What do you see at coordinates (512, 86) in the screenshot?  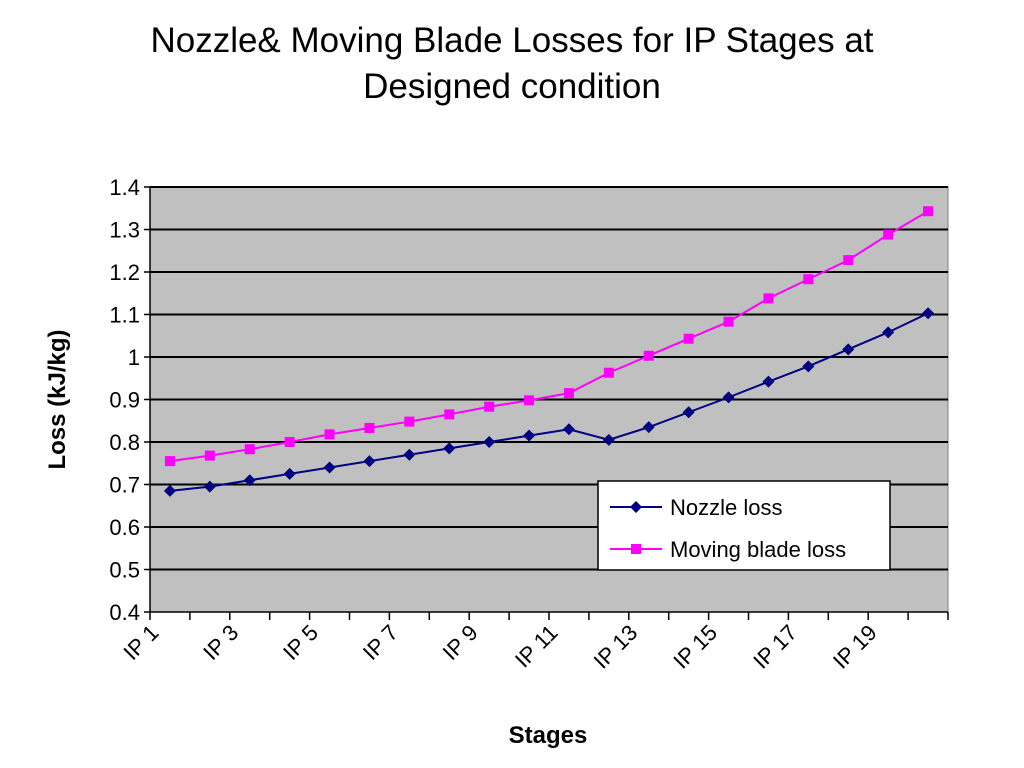 I see `chart-title-line-2: Designed condition` at bounding box center [512, 86].